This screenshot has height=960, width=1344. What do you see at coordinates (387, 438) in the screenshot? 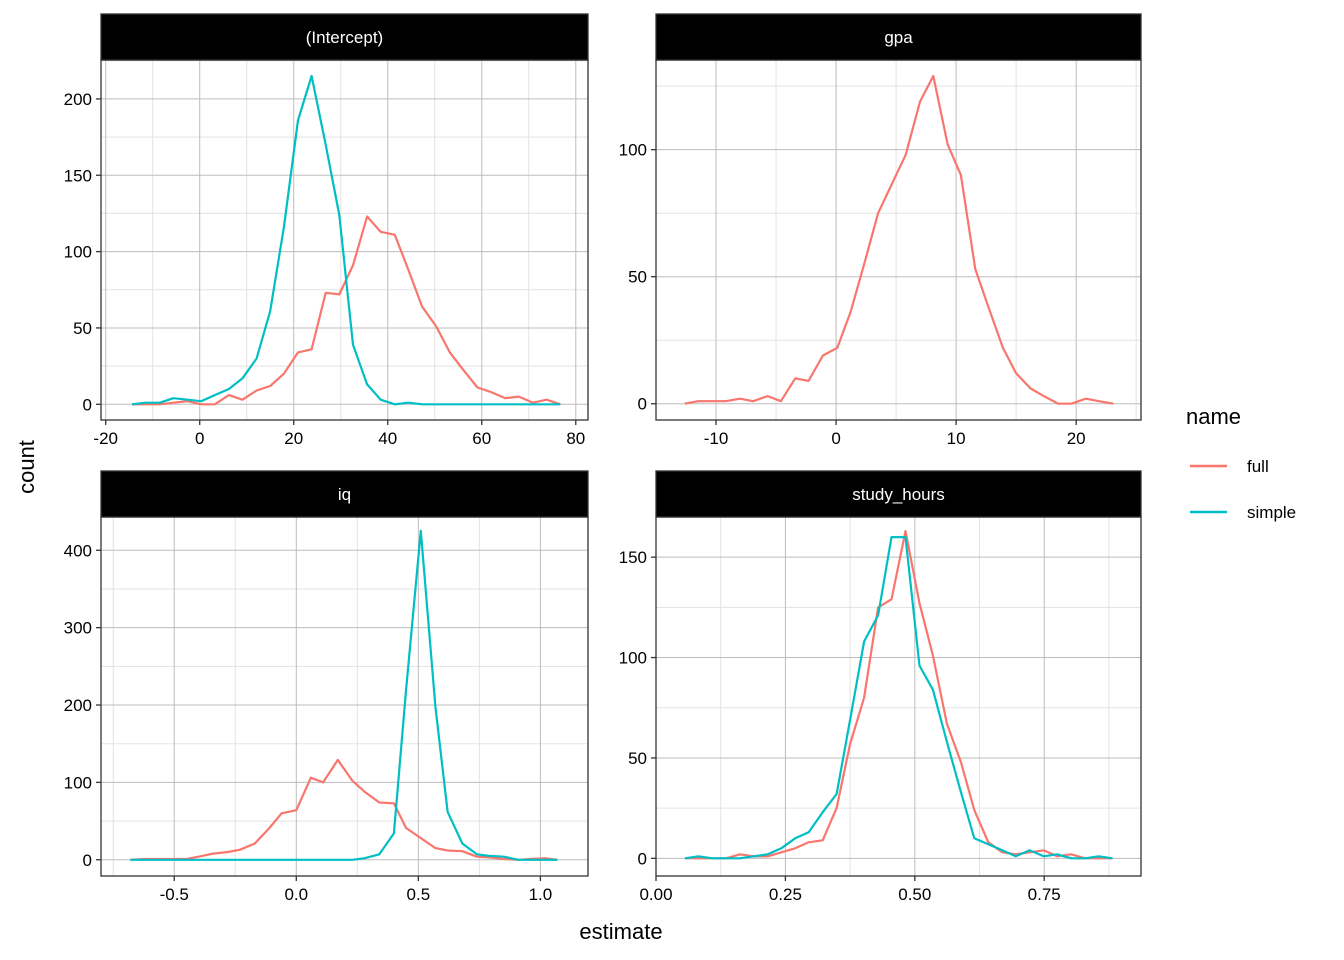
I see `x-tick-label: 40` at bounding box center [387, 438].